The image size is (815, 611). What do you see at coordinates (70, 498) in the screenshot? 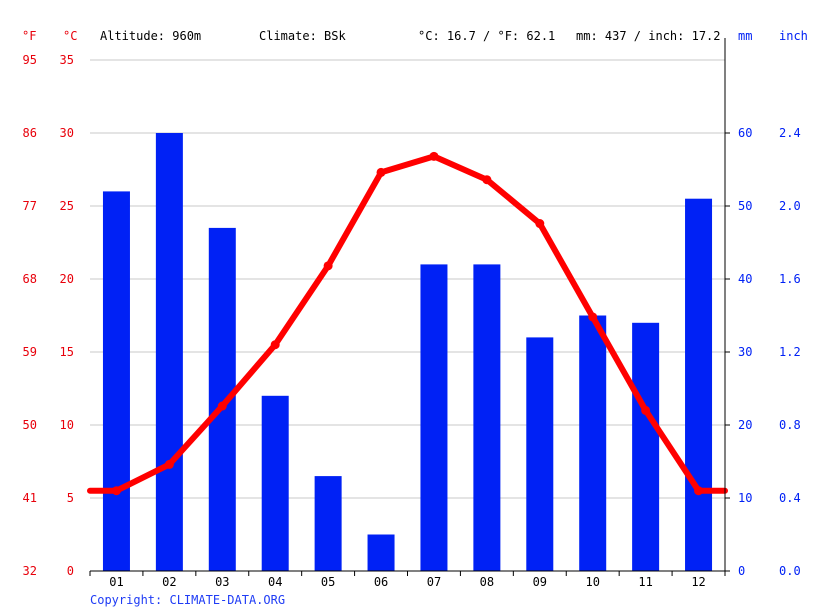
I see `celsius-tick-label: 5` at bounding box center [70, 498].